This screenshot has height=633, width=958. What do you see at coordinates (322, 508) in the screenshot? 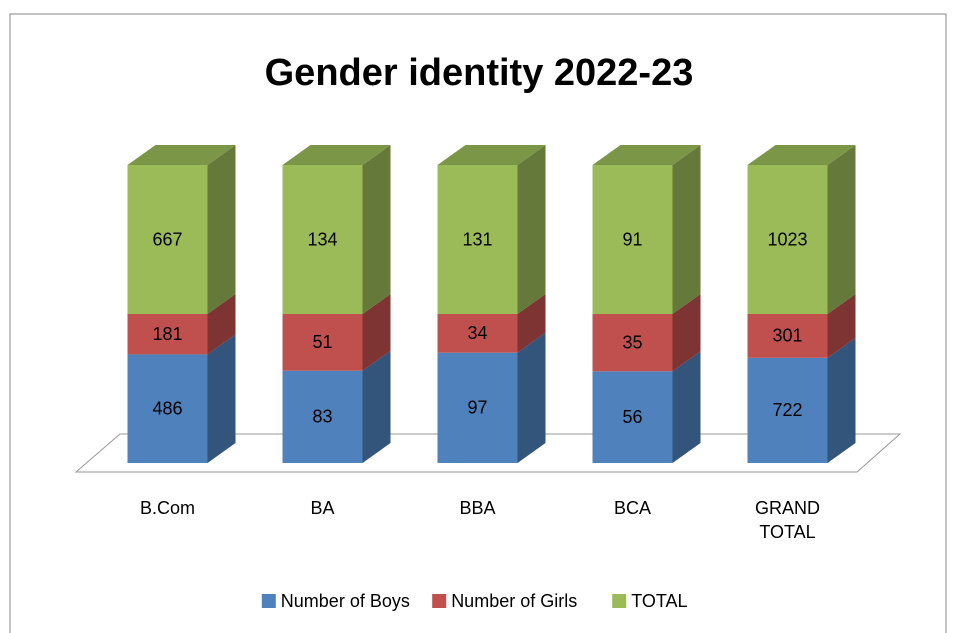
I see `x-tick-label: BA` at bounding box center [322, 508].